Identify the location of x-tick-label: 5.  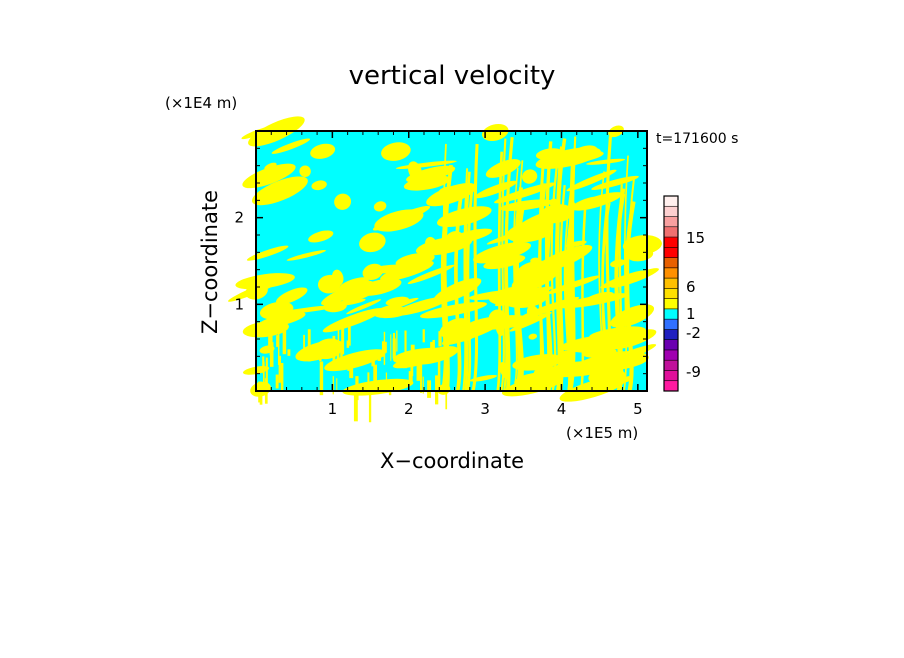
(638, 409).